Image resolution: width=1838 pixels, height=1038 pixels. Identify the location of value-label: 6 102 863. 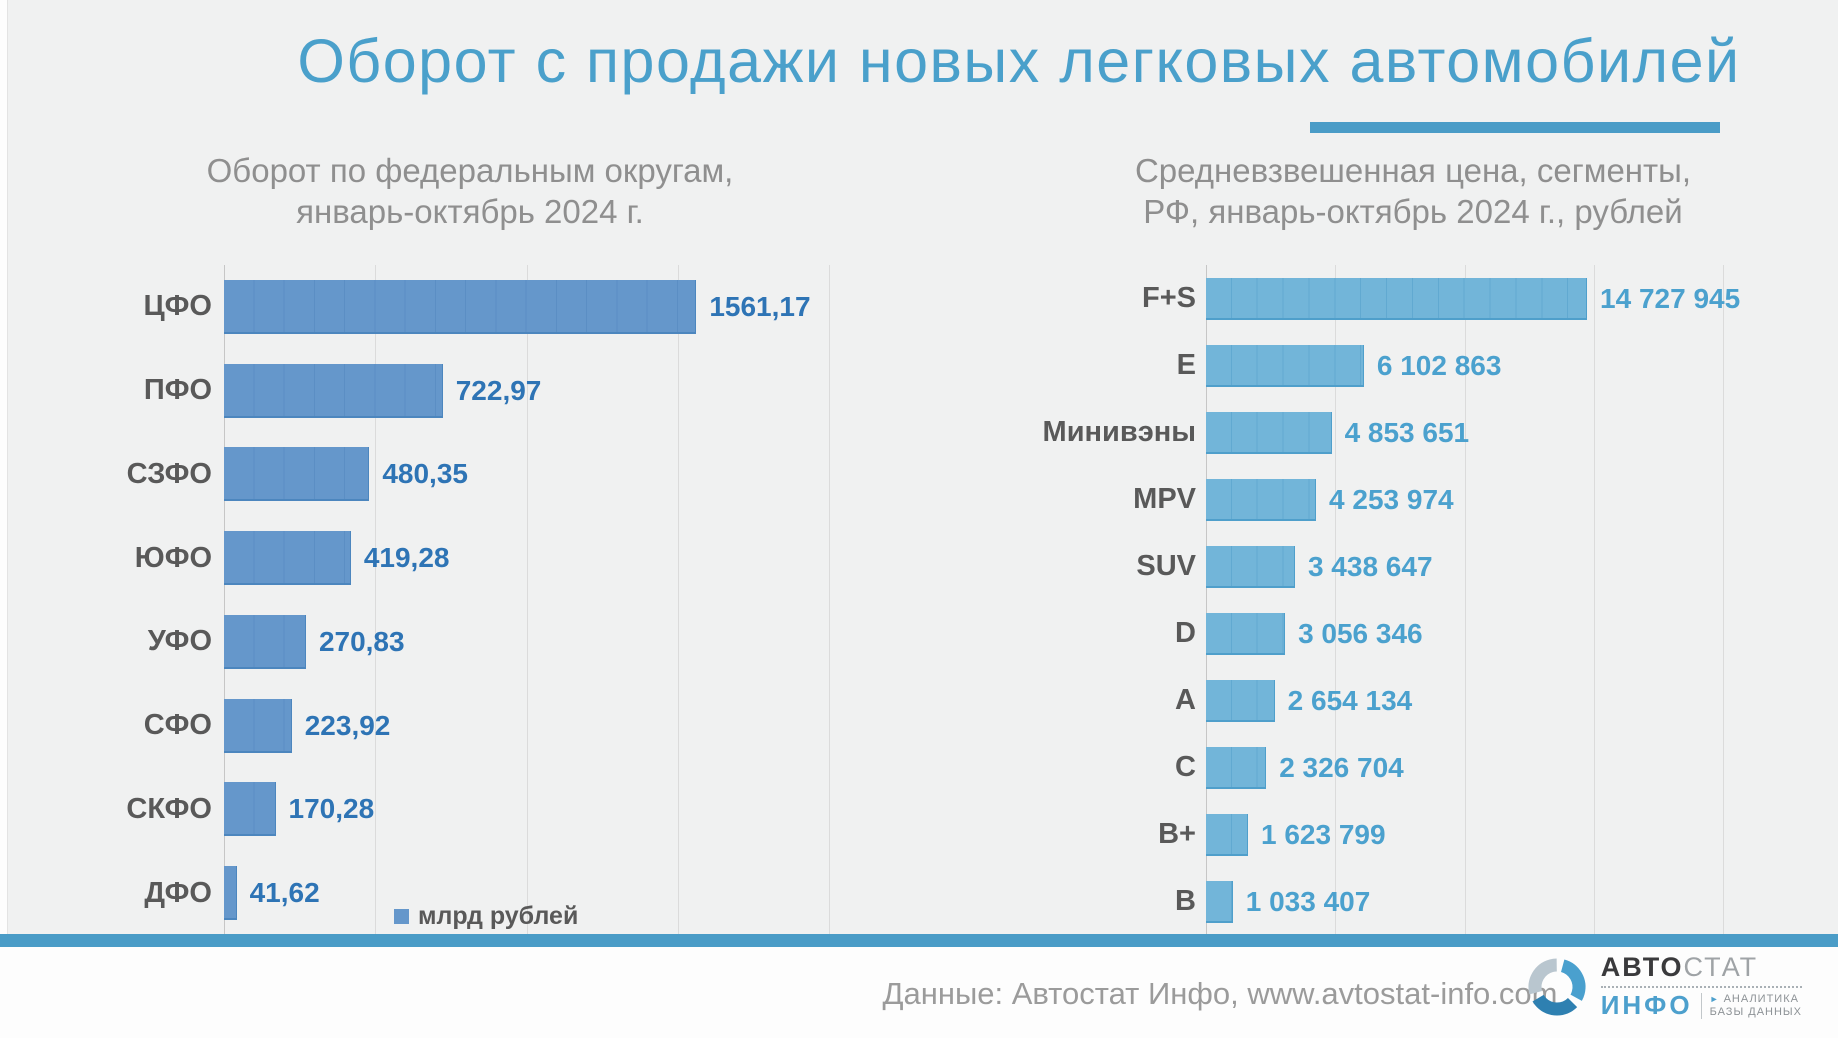
(1439, 365).